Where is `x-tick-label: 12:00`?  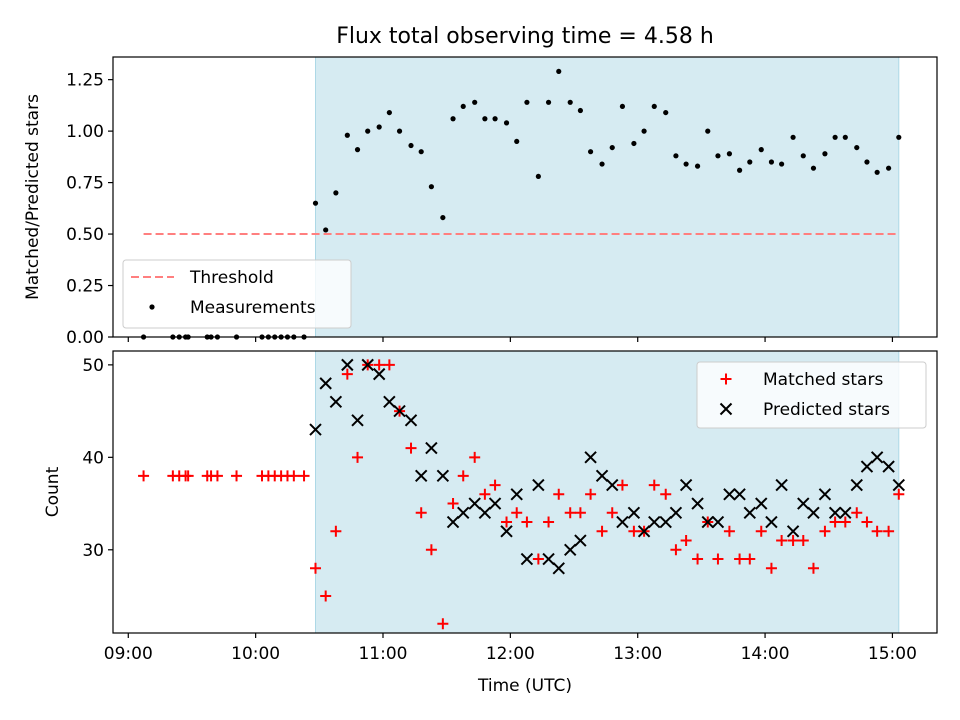
x-tick-label: 12:00 is located at coordinates (510, 654).